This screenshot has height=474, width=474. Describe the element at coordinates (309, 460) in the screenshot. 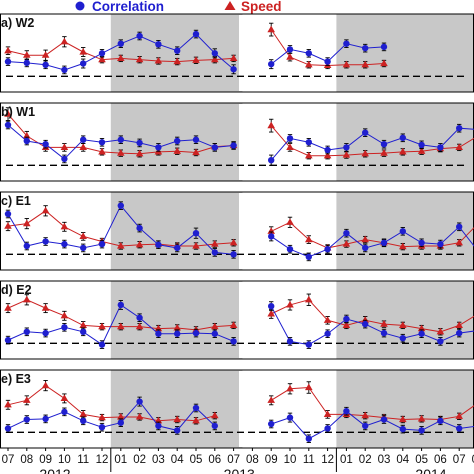

I see `x-tick-label: 11` at that location.